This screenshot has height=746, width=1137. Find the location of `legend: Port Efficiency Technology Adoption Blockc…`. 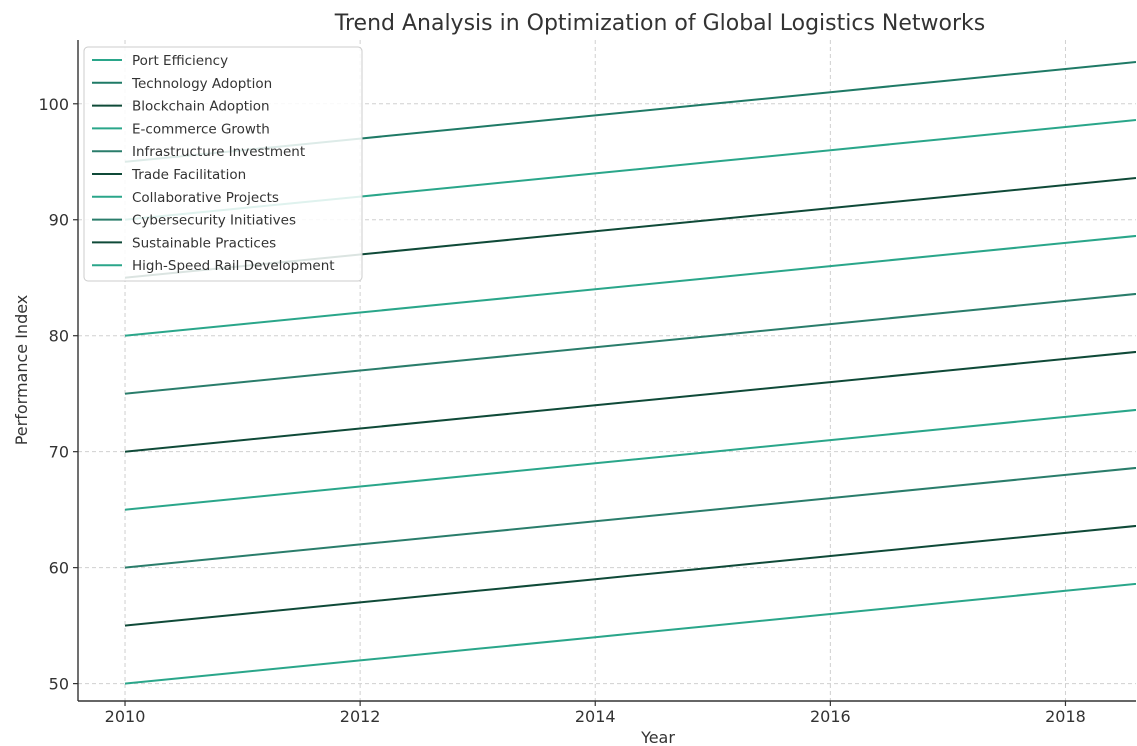

legend: Port Efficiency Technology Adoption Blockc… is located at coordinates (223, 164).